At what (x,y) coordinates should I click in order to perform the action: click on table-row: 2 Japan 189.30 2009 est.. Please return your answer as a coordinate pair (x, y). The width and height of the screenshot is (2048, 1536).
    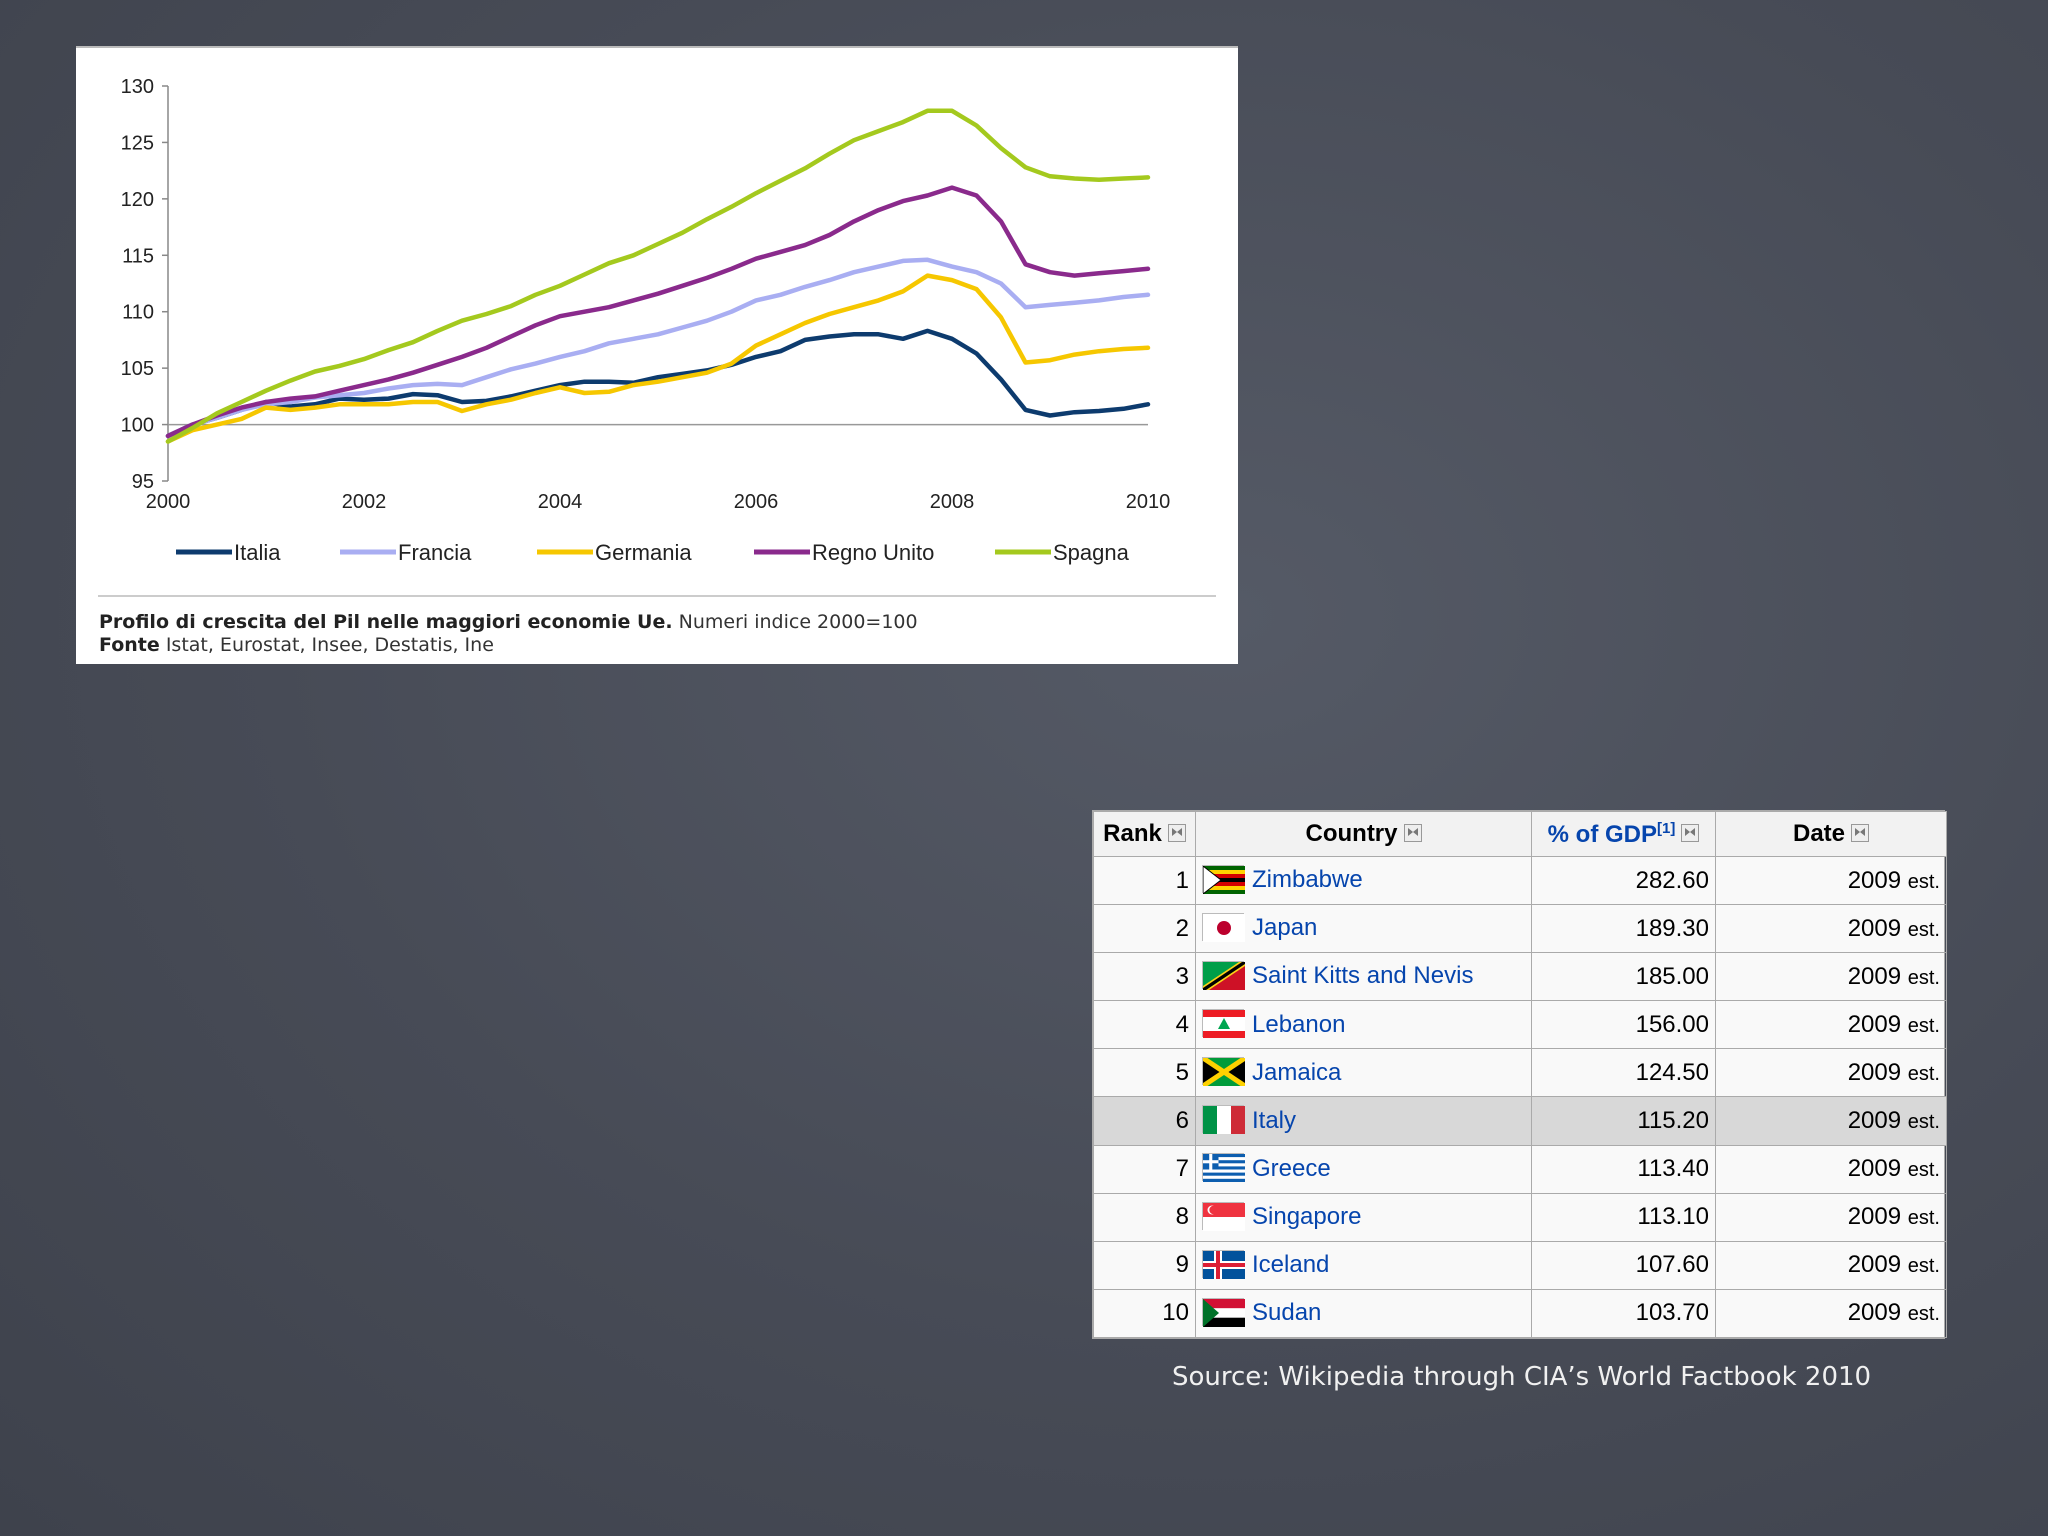
    Looking at the image, I should click on (1520, 929).